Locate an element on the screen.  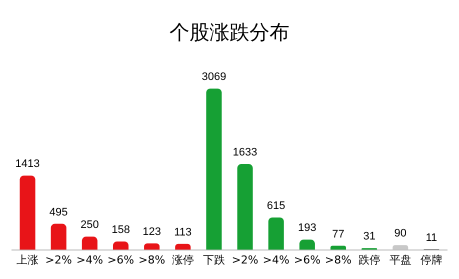
data-label: 193 is located at coordinates (307, 228).